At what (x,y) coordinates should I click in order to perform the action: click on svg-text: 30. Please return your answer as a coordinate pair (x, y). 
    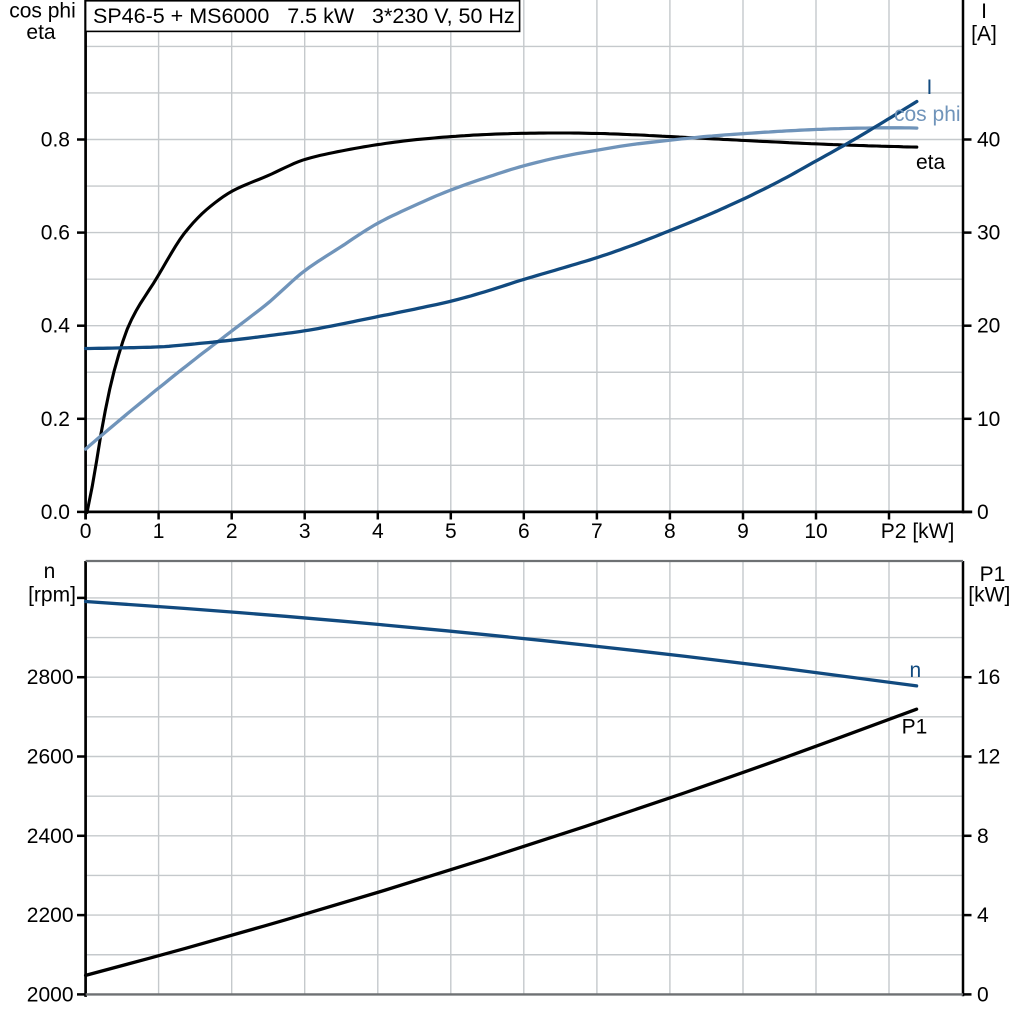
    Looking at the image, I should click on (988, 233).